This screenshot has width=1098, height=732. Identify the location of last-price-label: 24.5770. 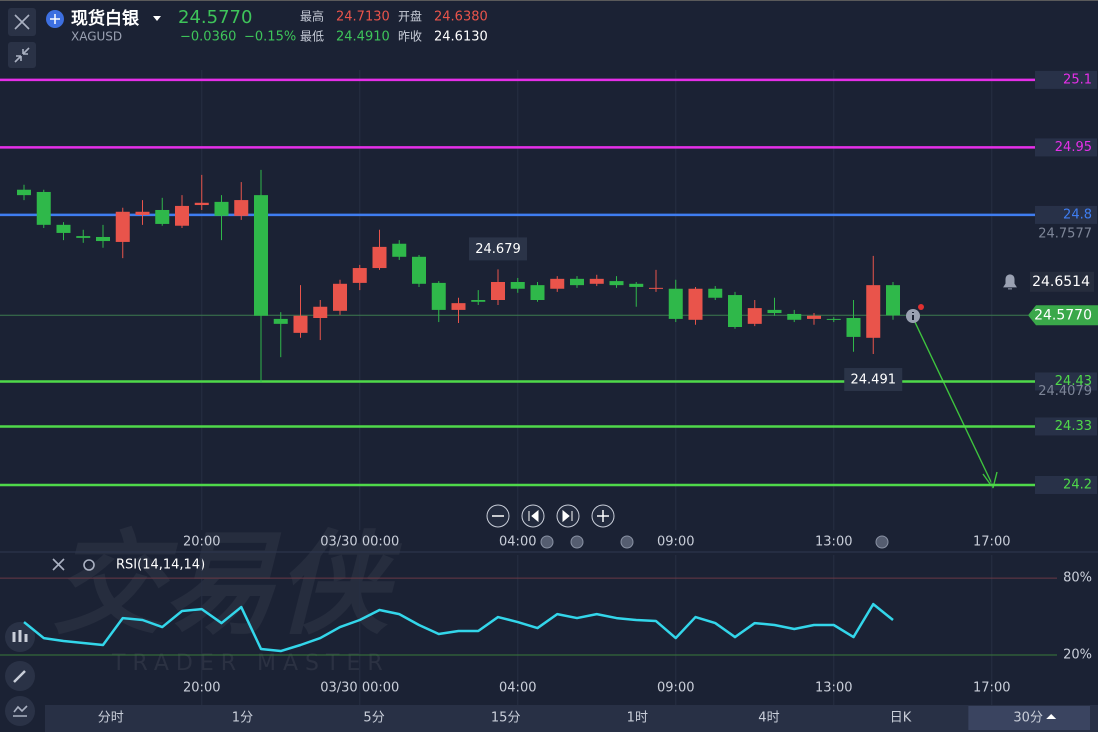
(1063, 315).